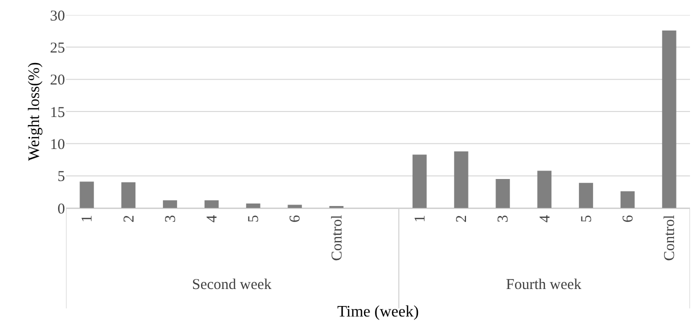 This screenshot has width=698, height=335. Describe the element at coordinates (61, 209) in the screenshot. I see `y-tick-label: 0` at that location.